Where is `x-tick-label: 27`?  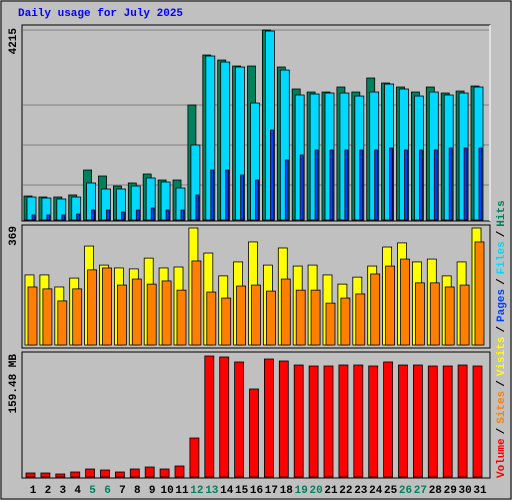
x-tick-label: 27 is located at coordinates (420, 491).